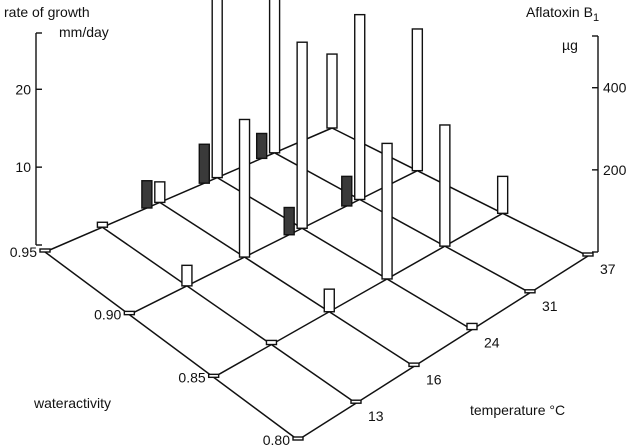  Describe the element at coordinates (332, 91) in the screenshot. I see `aflatoxin-bar-aw0.95-t37` at that location.